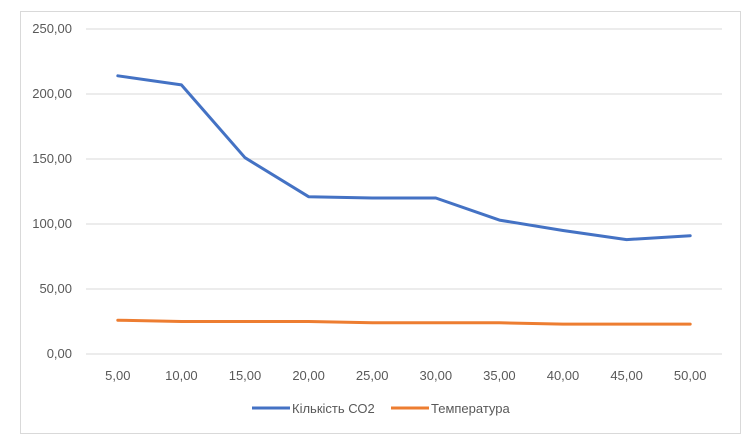  What do you see at coordinates (55, 288) in the screenshot?
I see `y-tick-label: 50,00` at bounding box center [55, 288].